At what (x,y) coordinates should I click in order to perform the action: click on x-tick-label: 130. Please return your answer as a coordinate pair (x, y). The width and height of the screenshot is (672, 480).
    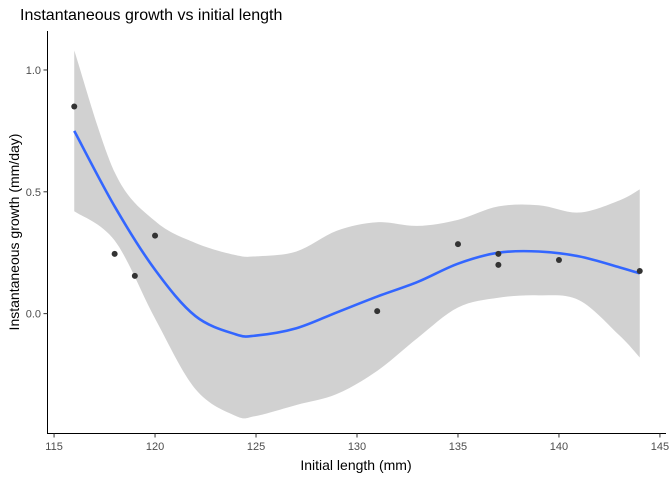
    Looking at the image, I should click on (357, 447).